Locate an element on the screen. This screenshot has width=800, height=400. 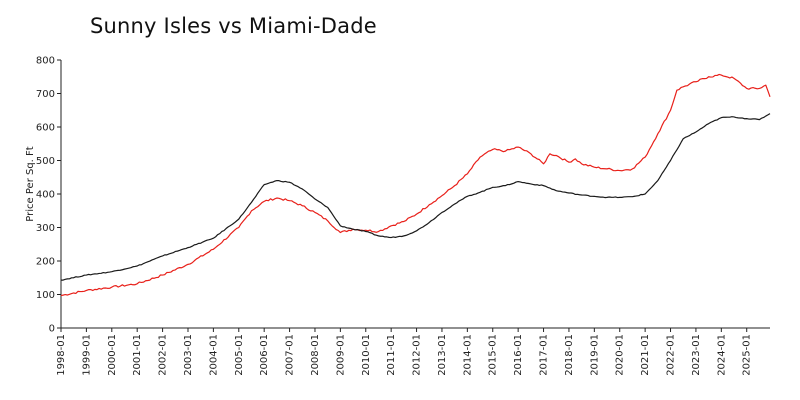
x-tick-label: 2002-01 is located at coordinates (163, 355).